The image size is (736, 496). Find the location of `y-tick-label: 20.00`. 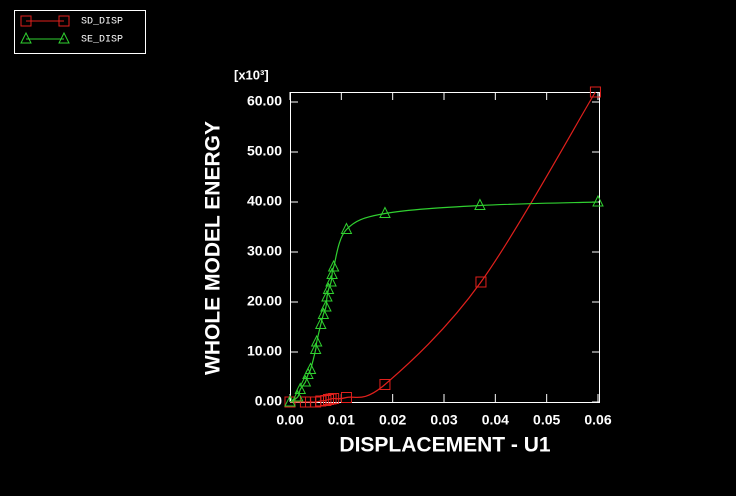

y-tick-label: 20.00 is located at coordinates (264, 301).